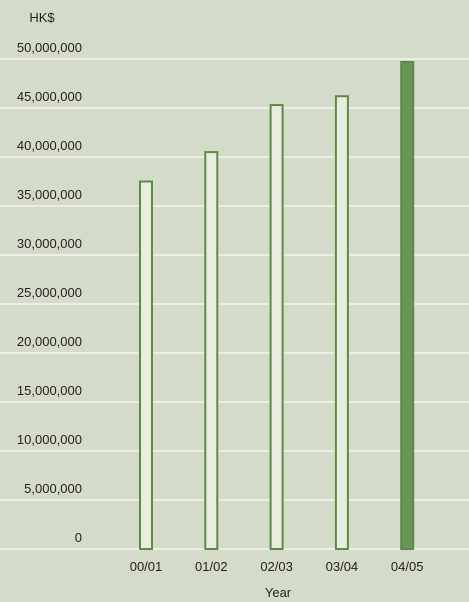  Describe the element at coordinates (49, 439) in the screenshot. I see `y-tick-label: 10,000,000` at that location.